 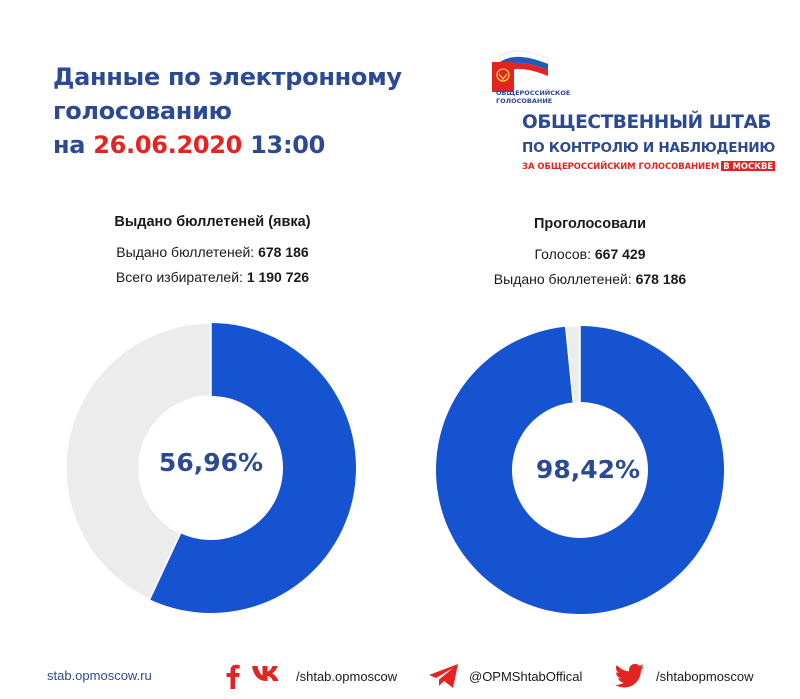 I want to click on telegram-handle: @OPMShtabOffical, so click(x=526, y=676).